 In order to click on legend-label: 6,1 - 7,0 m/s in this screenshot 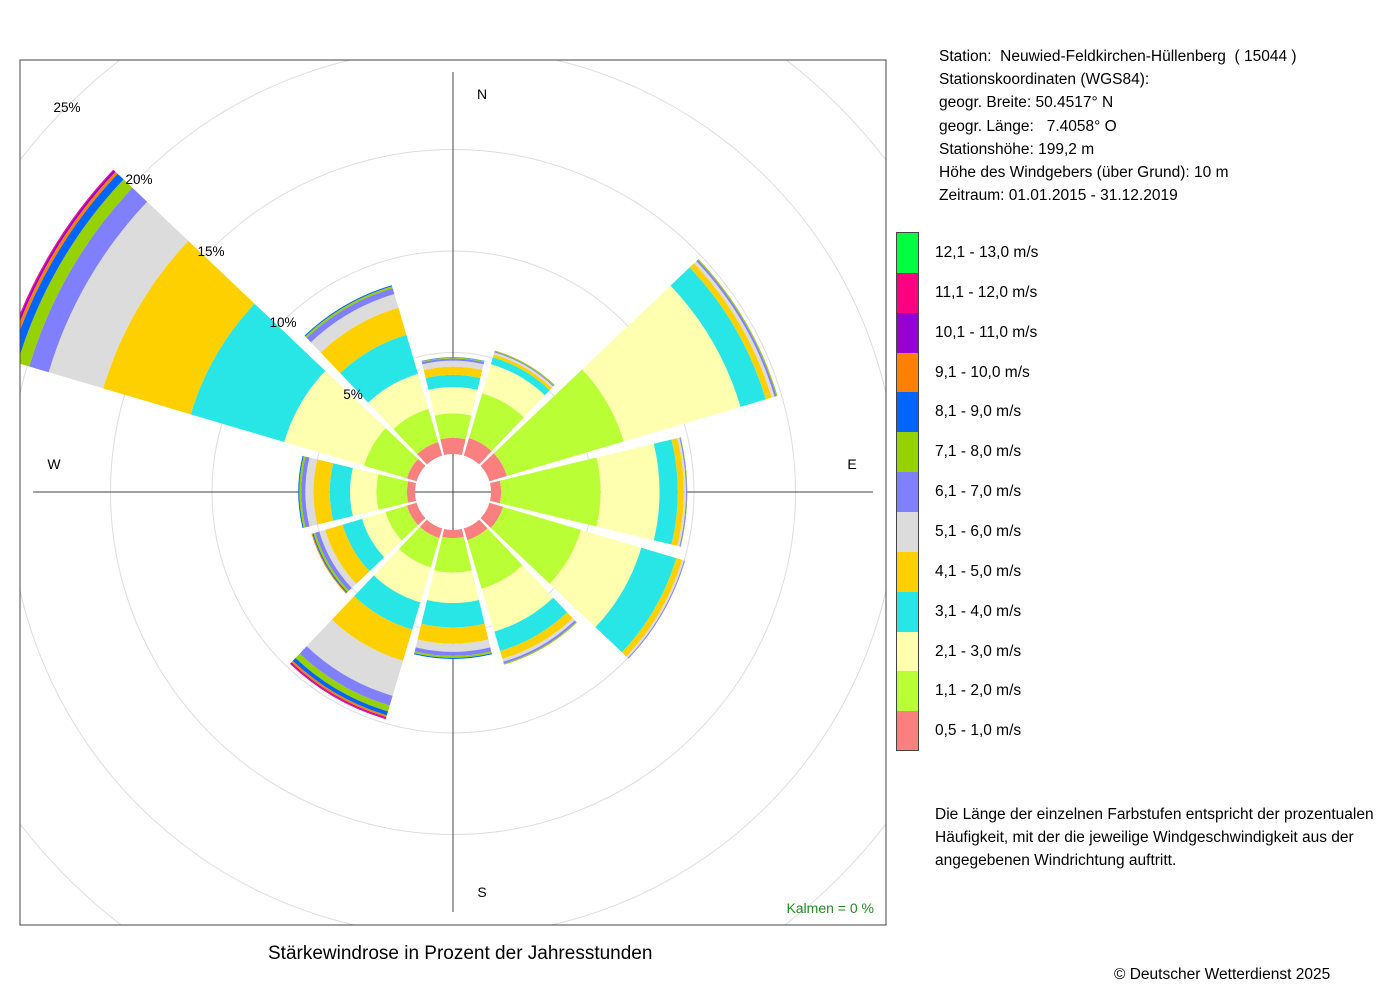, I will do `click(978, 492)`.